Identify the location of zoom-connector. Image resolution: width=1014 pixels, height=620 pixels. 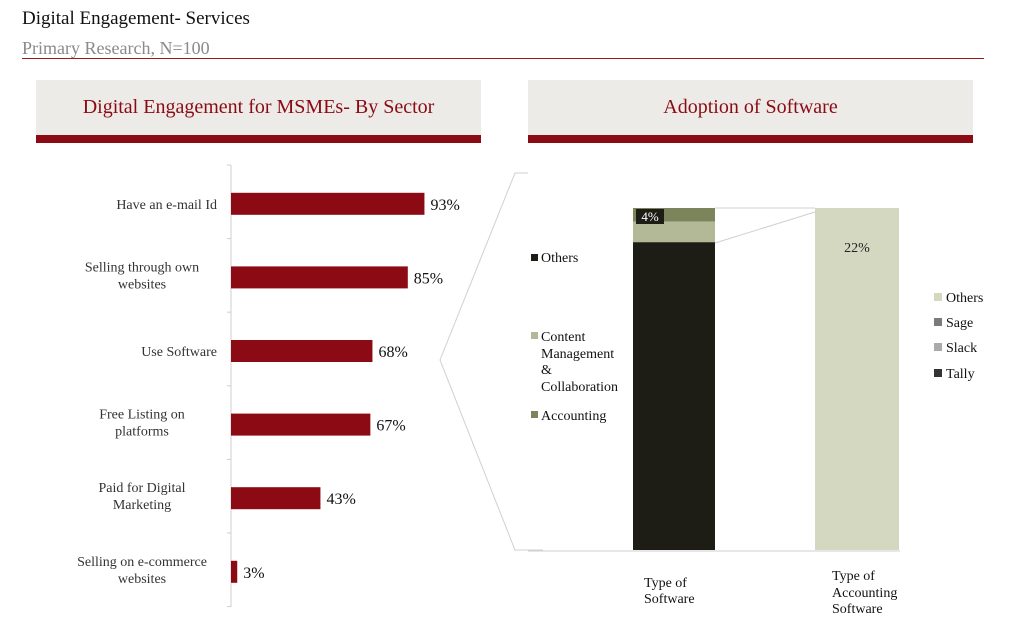
(491, 361).